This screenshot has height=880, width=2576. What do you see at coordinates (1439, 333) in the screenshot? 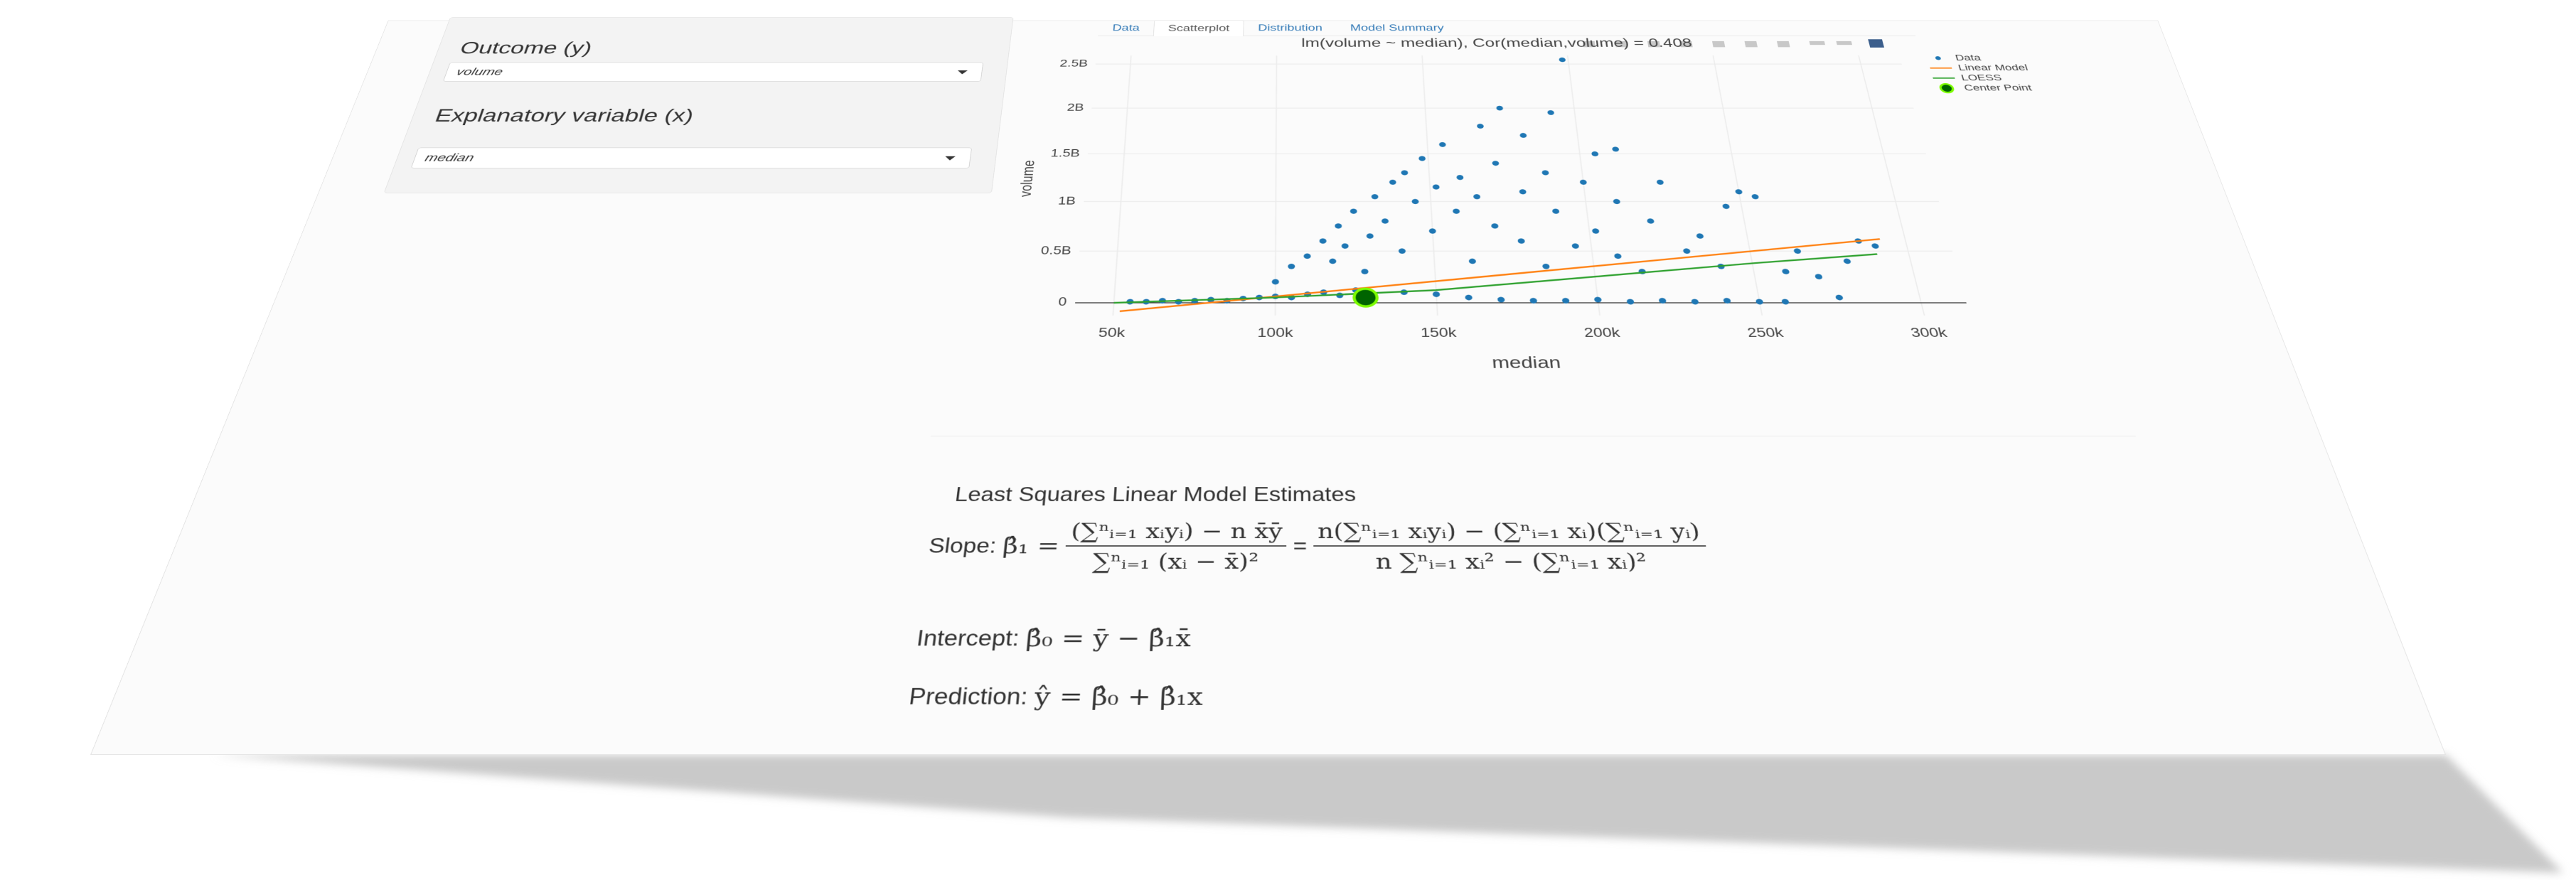
I see `x-tick-label: 150k` at bounding box center [1439, 333].